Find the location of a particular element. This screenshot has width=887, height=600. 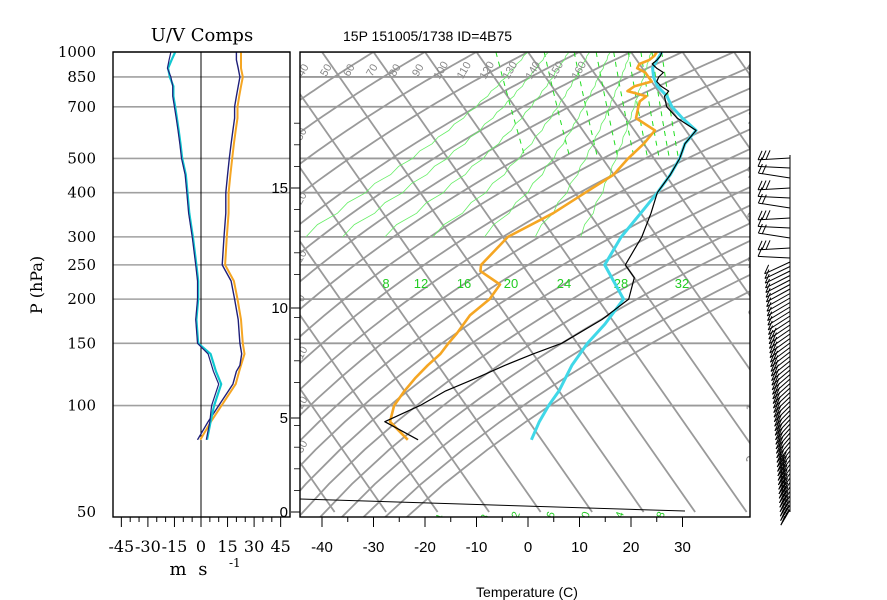

uv-pressure-tick-label: 200 is located at coordinates (81, 299).